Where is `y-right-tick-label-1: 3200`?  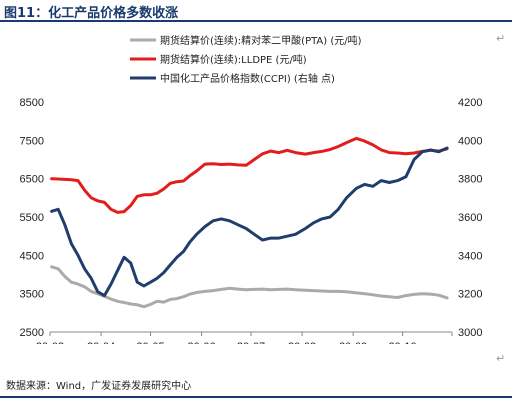 y-right-tick-label-1: 3200 is located at coordinates (470, 295).